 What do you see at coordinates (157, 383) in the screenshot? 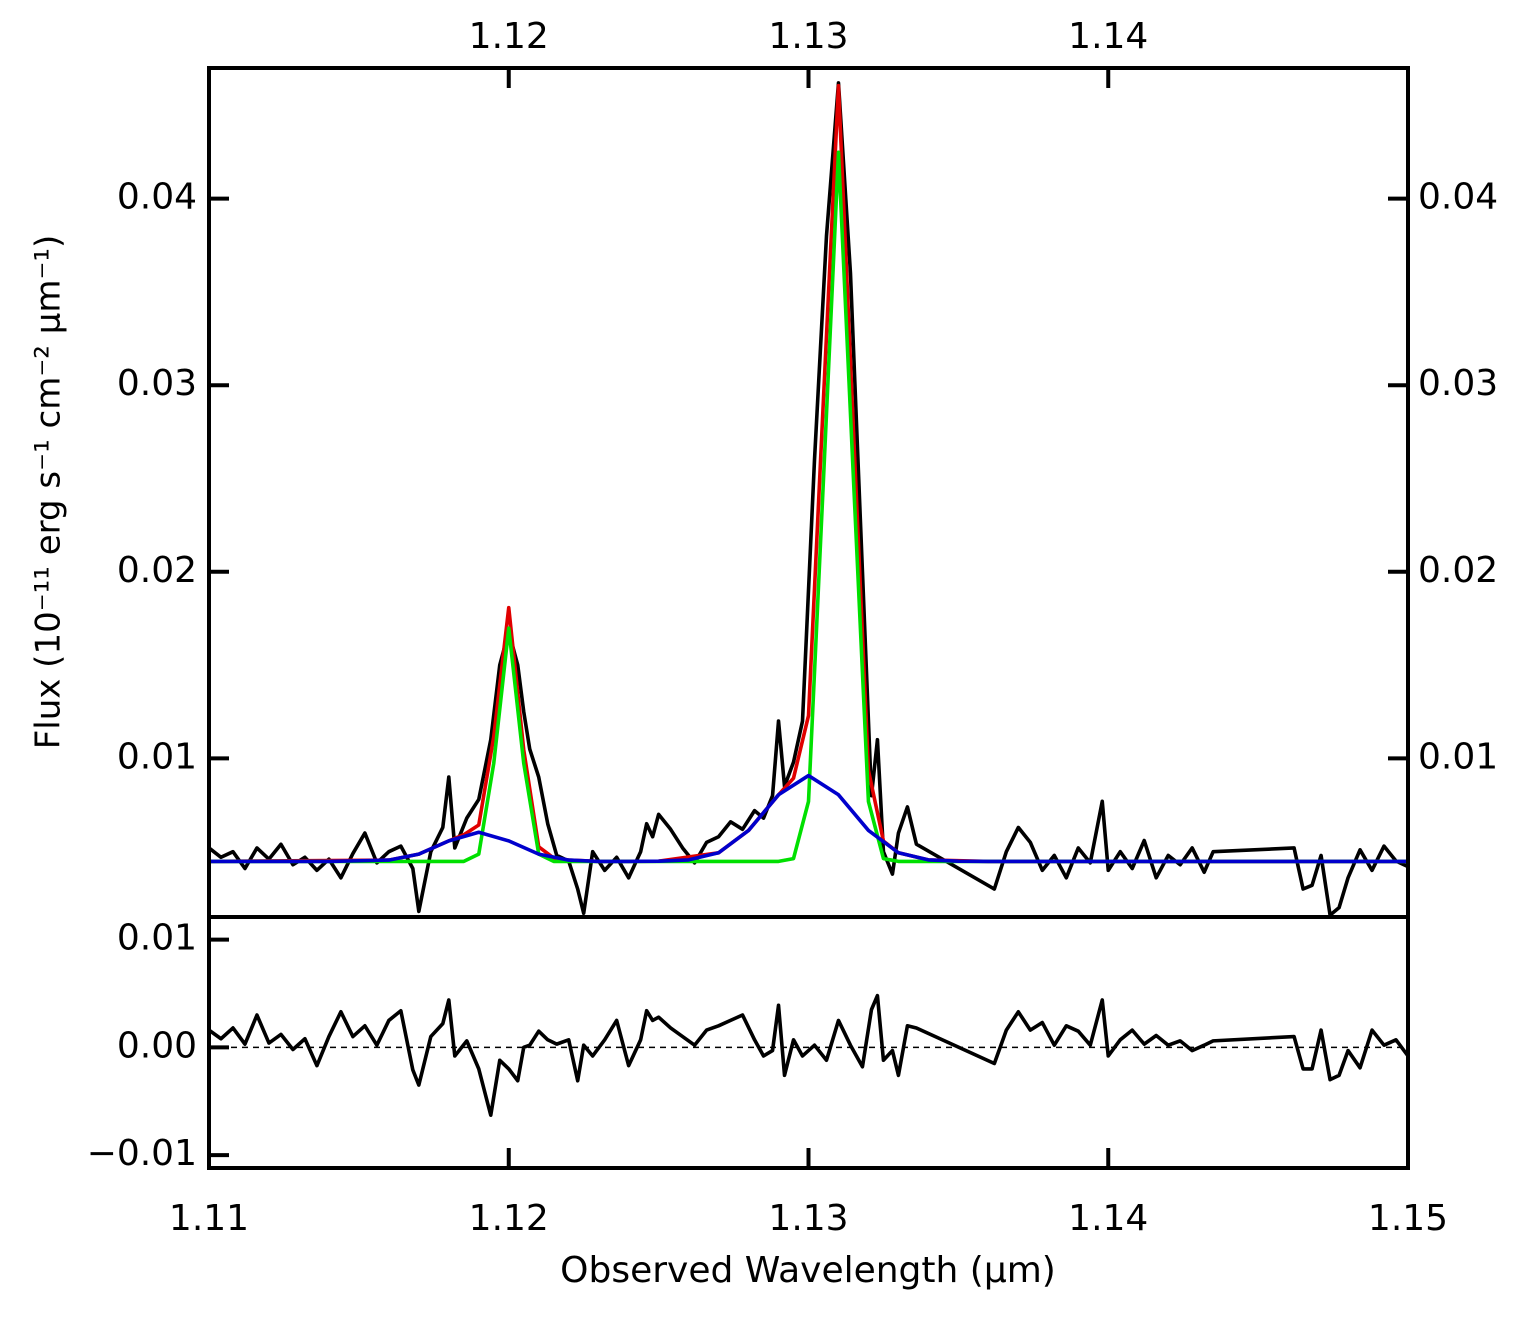
I see `y-tick-label: 0.03` at bounding box center [157, 383].